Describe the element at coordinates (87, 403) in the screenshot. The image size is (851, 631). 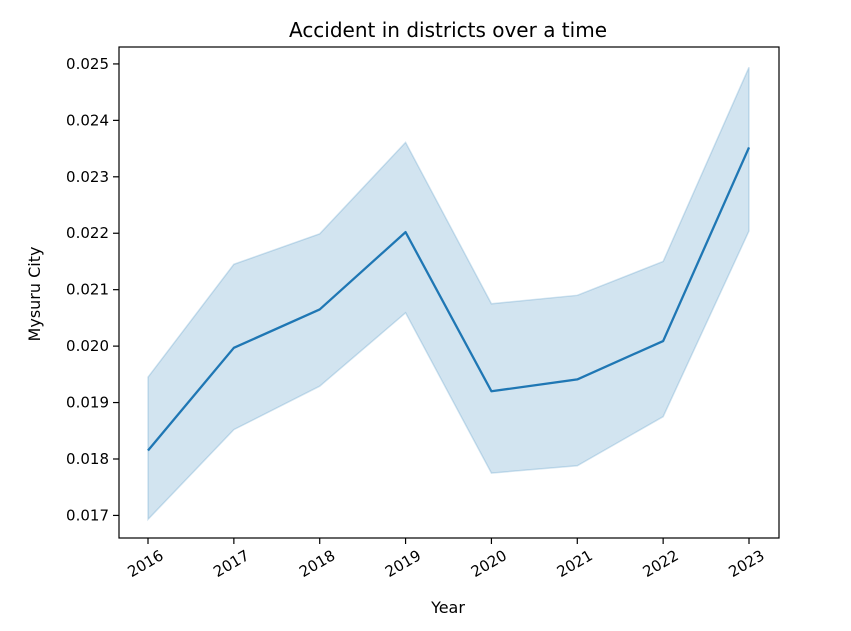
I see `y-tick-label: 0.019` at that location.